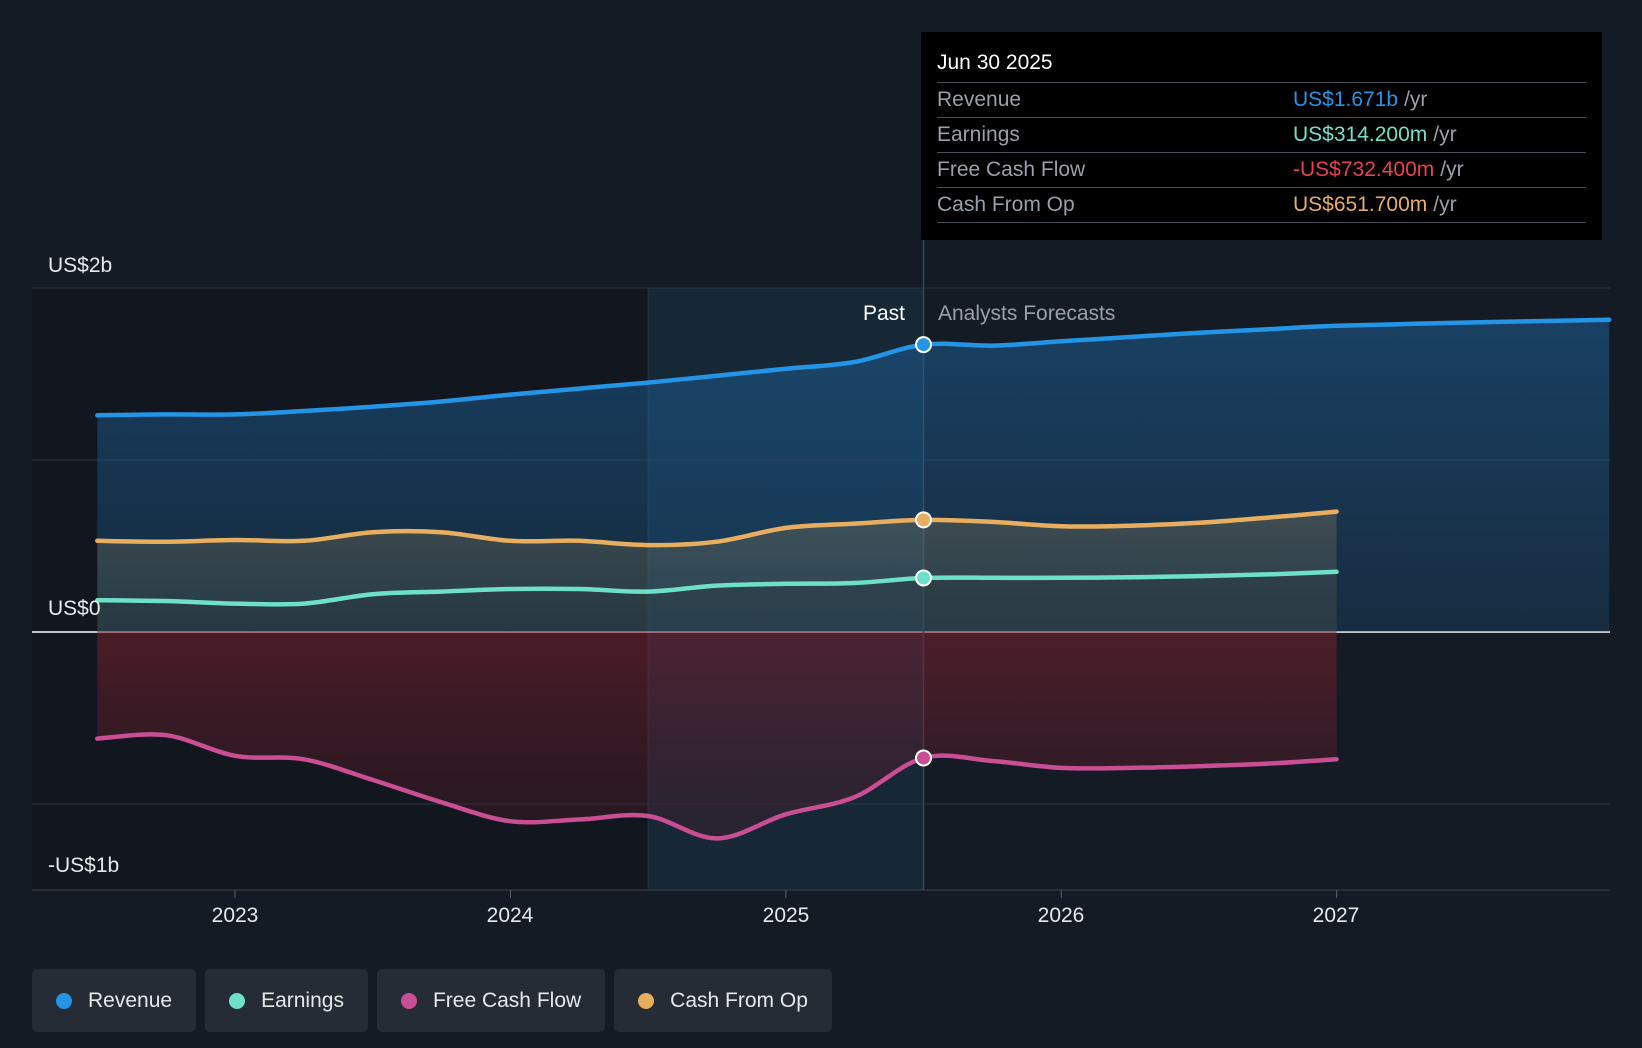 This screenshot has height=1048, width=1642. I want to click on tooltip-row-revenue: Revenue US$1.671b /yr, so click(1261, 100).